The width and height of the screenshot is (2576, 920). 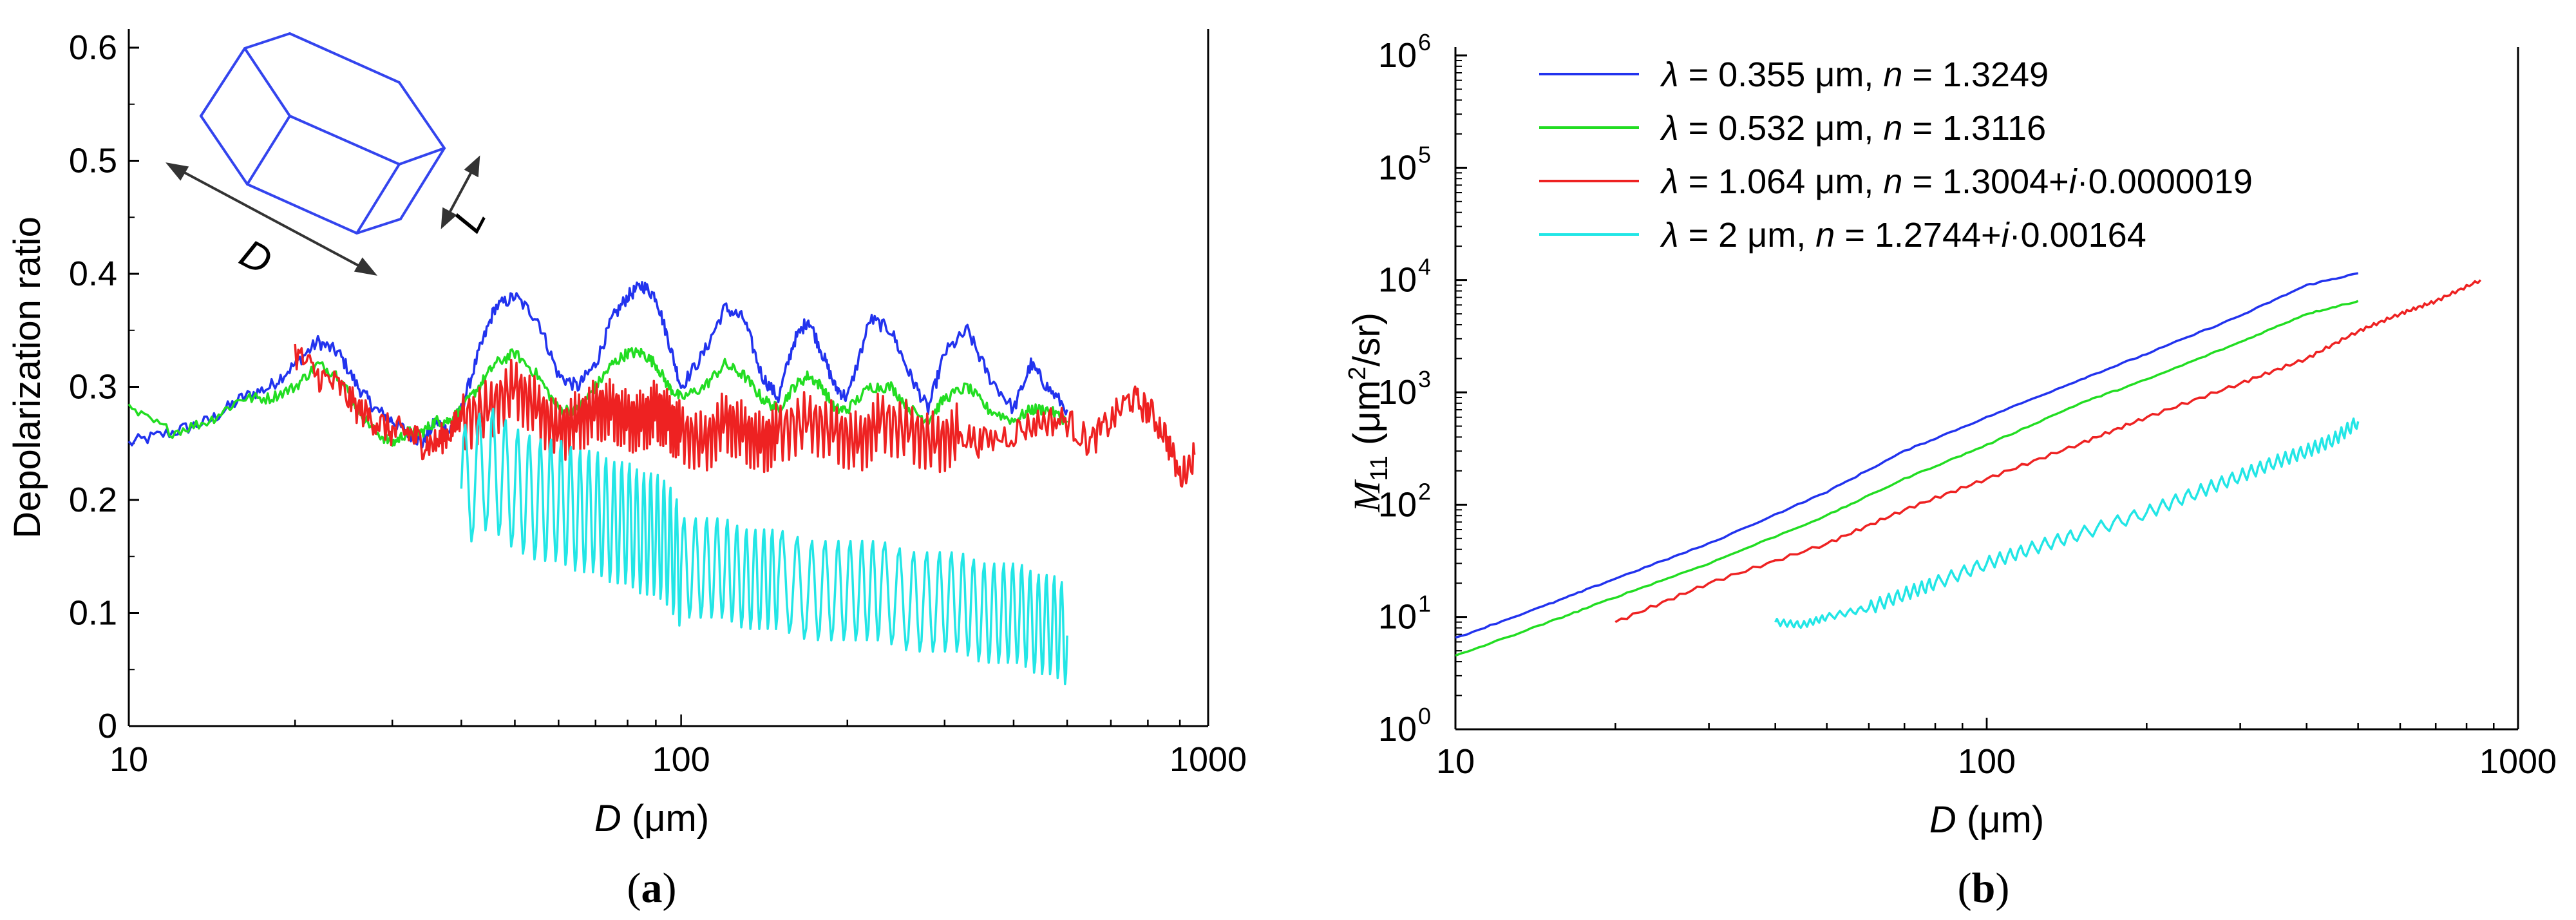 What do you see at coordinates (93, 387) in the screenshot?
I see `panel-a-ytick-label: 0.3` at bounding box center [93, 387].